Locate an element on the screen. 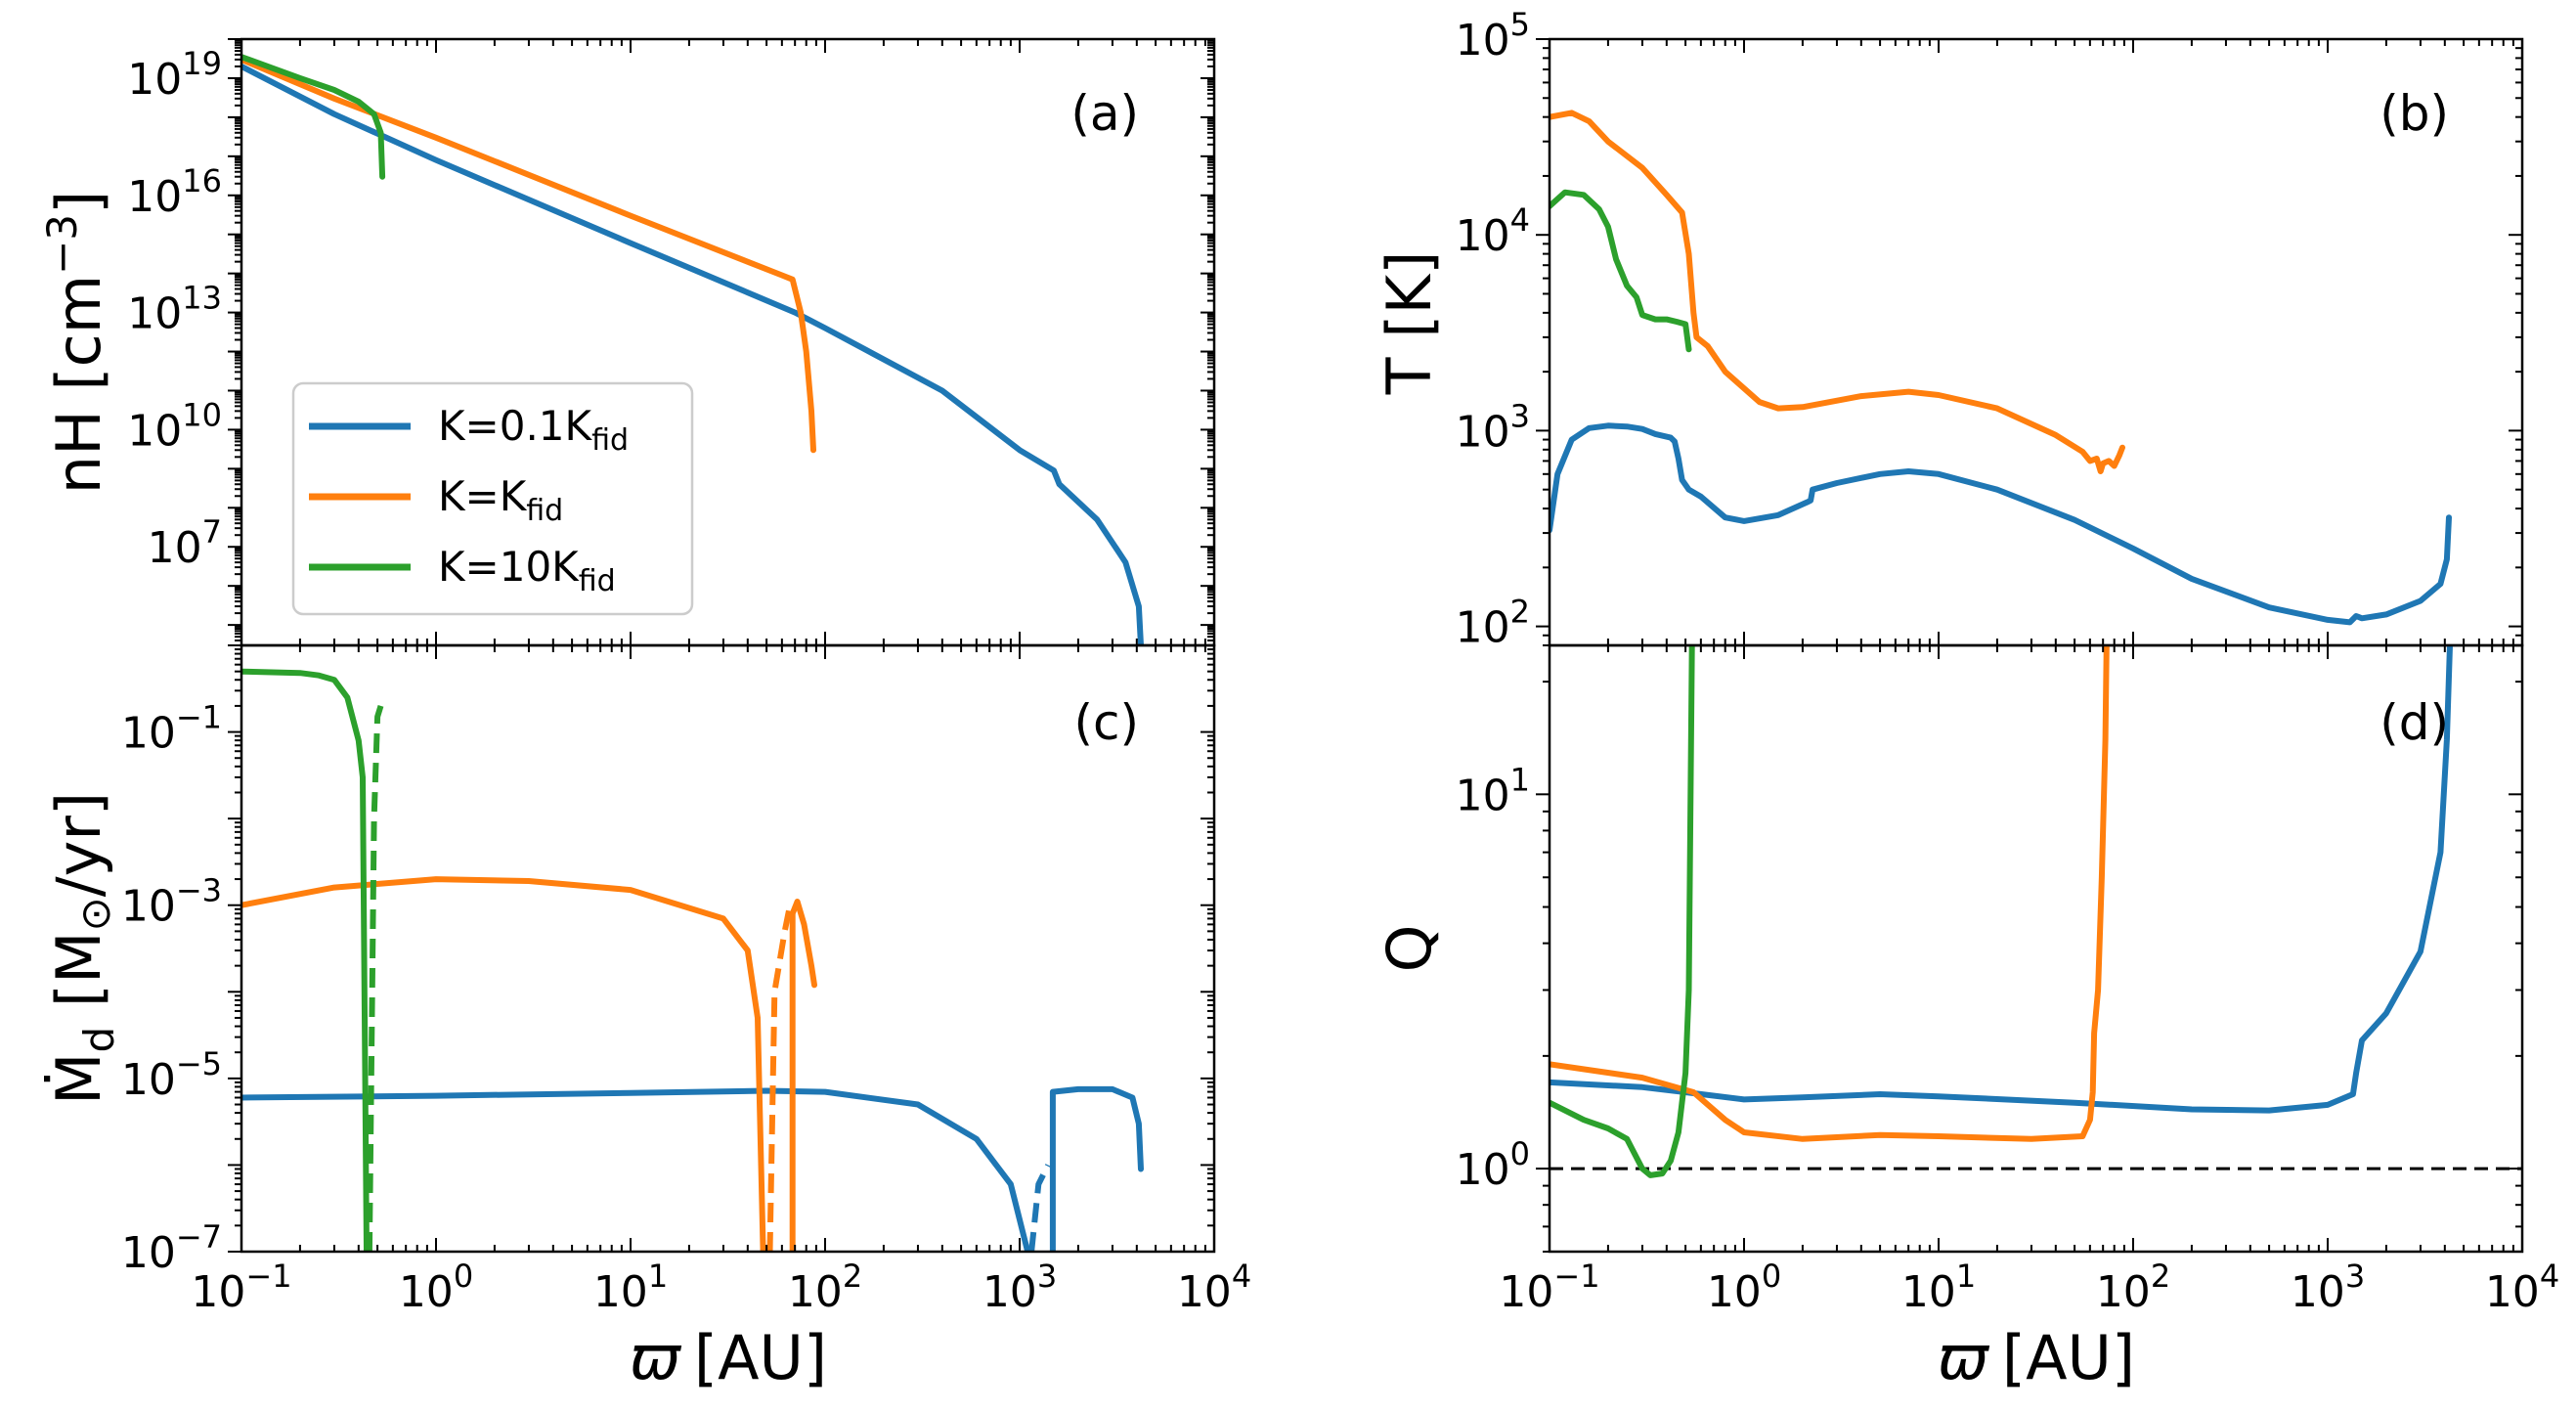 The height and width of the screenshot is (1412, 2576). y-tick-label: 10⁻¹ is located at coordinates (171, 729).